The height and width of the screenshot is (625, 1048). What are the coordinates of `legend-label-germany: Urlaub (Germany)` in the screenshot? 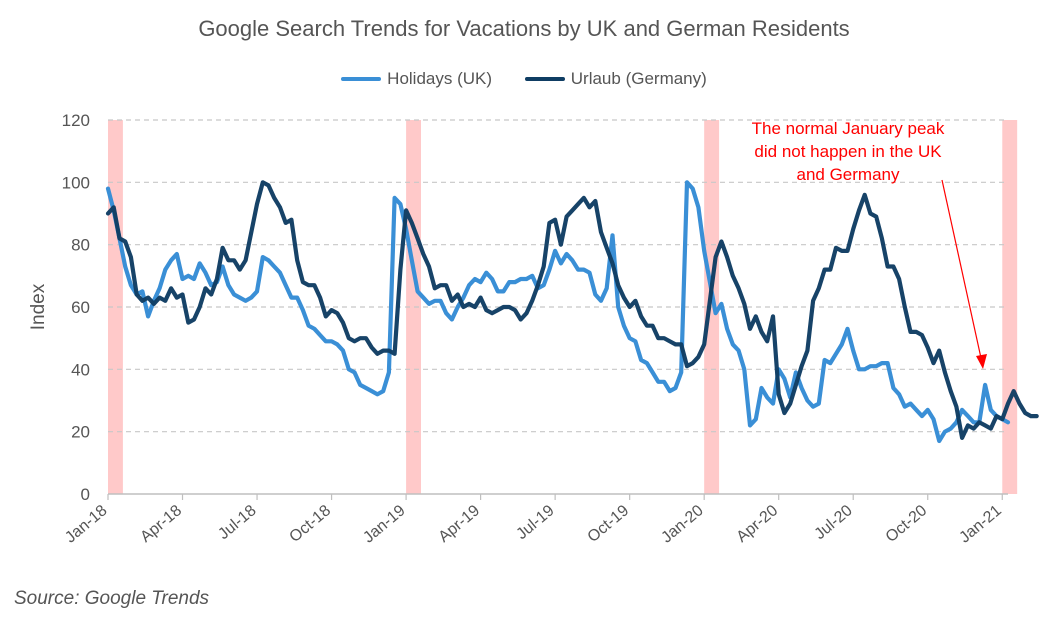 It's located at (638, 78).